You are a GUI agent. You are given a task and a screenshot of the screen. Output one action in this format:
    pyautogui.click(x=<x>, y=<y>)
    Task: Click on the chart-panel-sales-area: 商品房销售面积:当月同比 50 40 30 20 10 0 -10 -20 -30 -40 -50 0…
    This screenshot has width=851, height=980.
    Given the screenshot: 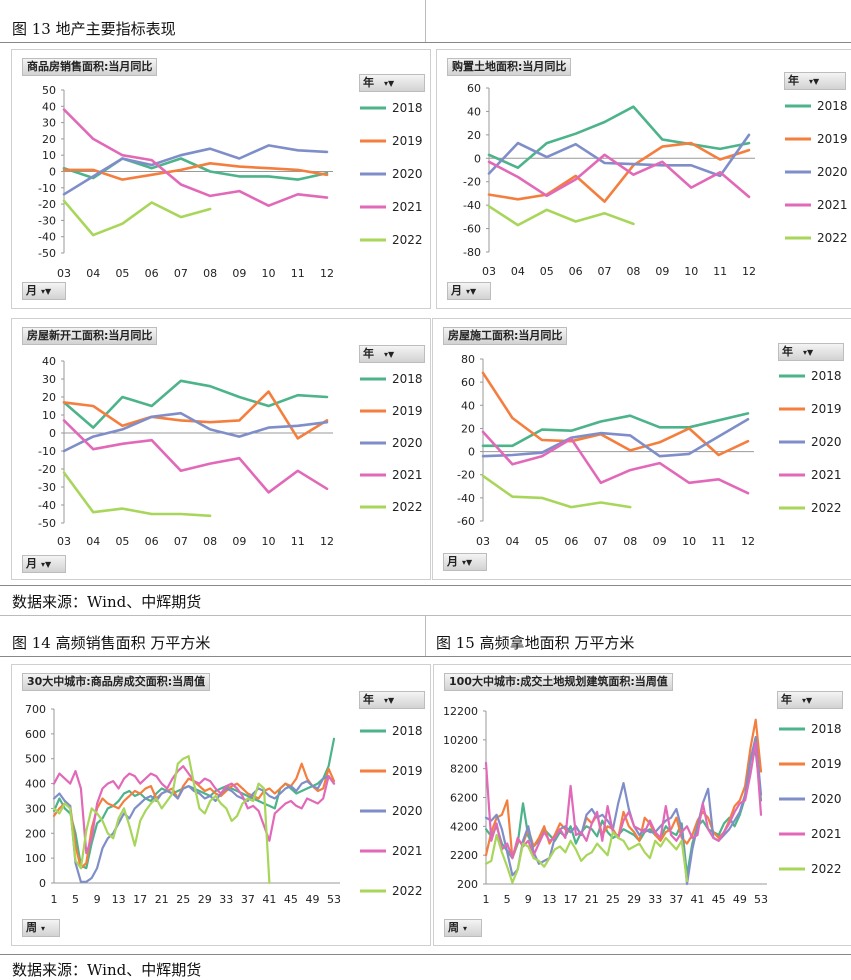 What is the action you would take?
    pyautogui.click(x=221, y=179)
    